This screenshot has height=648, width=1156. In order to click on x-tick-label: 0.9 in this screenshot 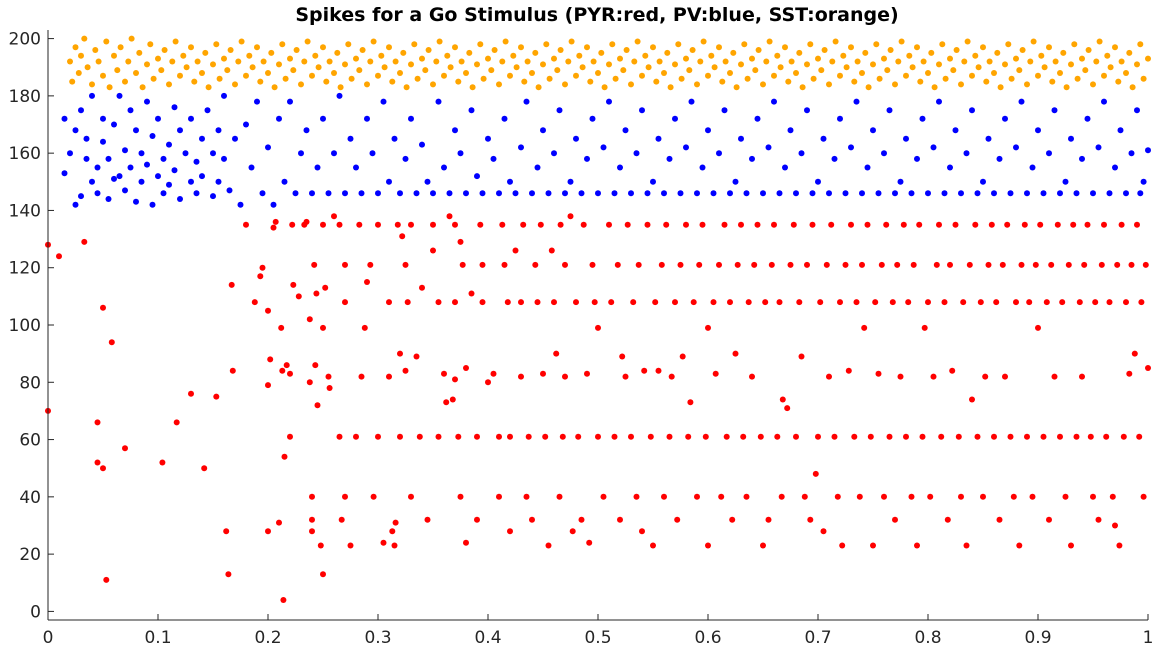, I will do `click(1037, 638)`.